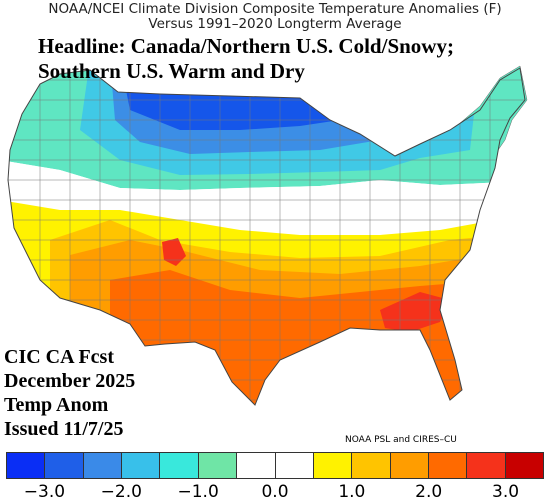  What do you see at coordinates (275, 24) in the screenshot?
I see `map-title-line2: Versus 1991–2020 Longterm Average` at bounding box center [275, 24].